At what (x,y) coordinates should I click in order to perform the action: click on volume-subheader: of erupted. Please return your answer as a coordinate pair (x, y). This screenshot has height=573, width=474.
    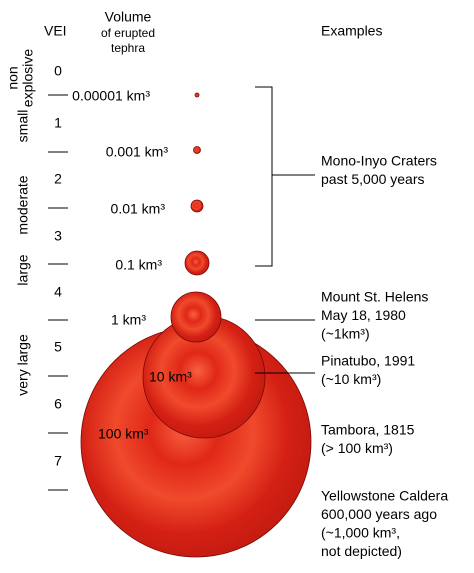
    Looking at the image, I should click on (128, 33).